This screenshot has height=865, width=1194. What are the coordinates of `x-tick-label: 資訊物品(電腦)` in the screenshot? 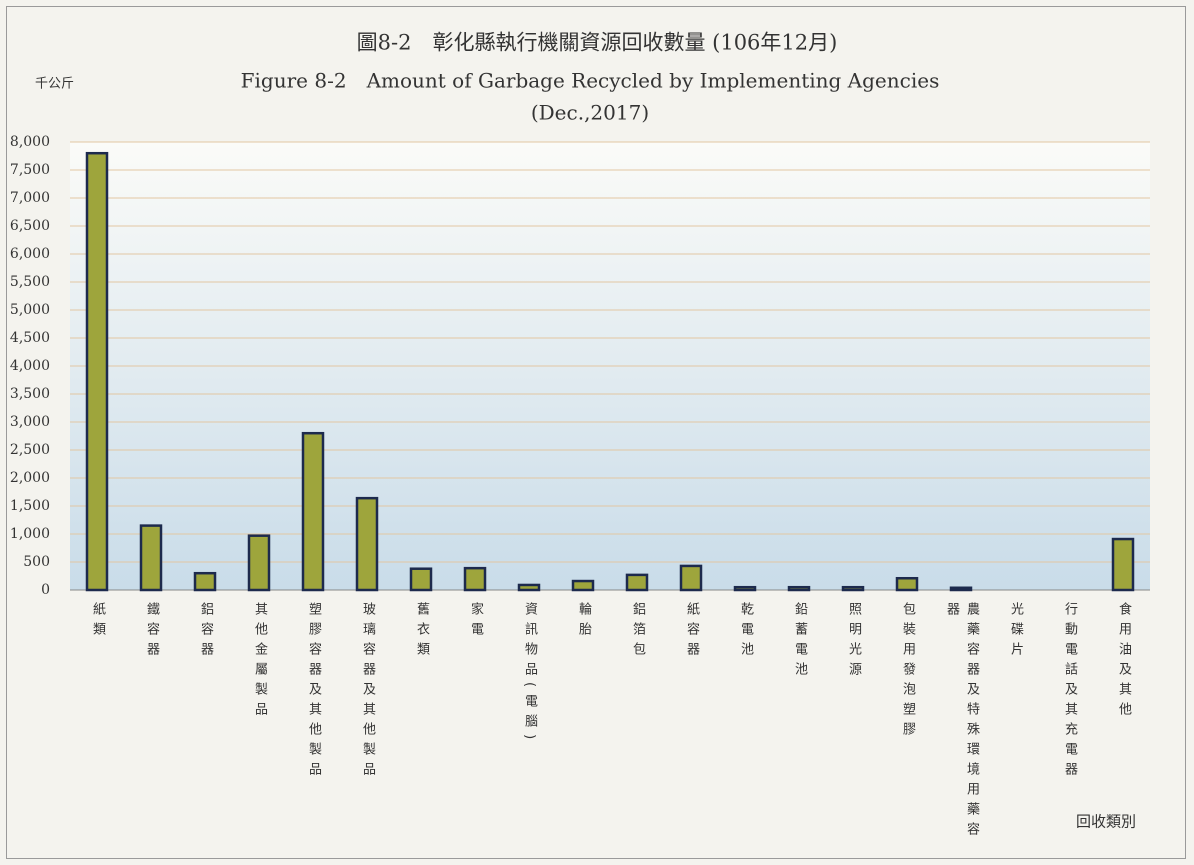 It's located at (529, 674).